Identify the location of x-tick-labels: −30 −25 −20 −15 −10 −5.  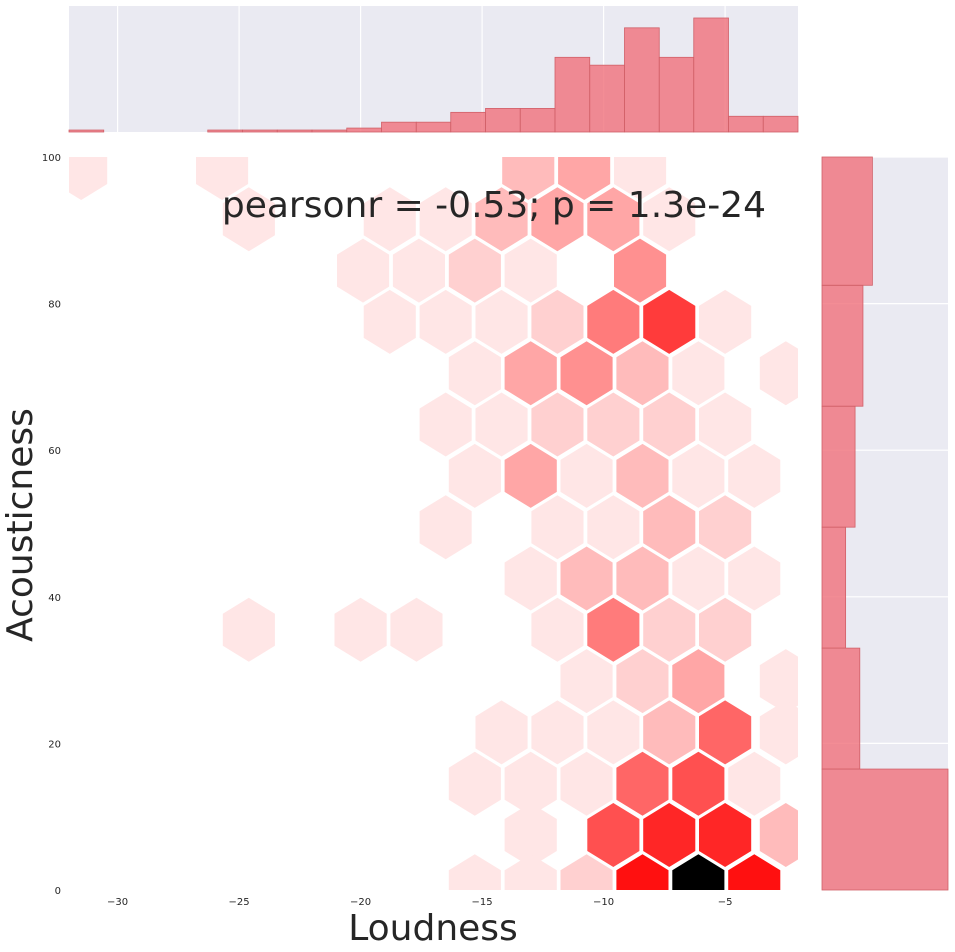
(419, 902).